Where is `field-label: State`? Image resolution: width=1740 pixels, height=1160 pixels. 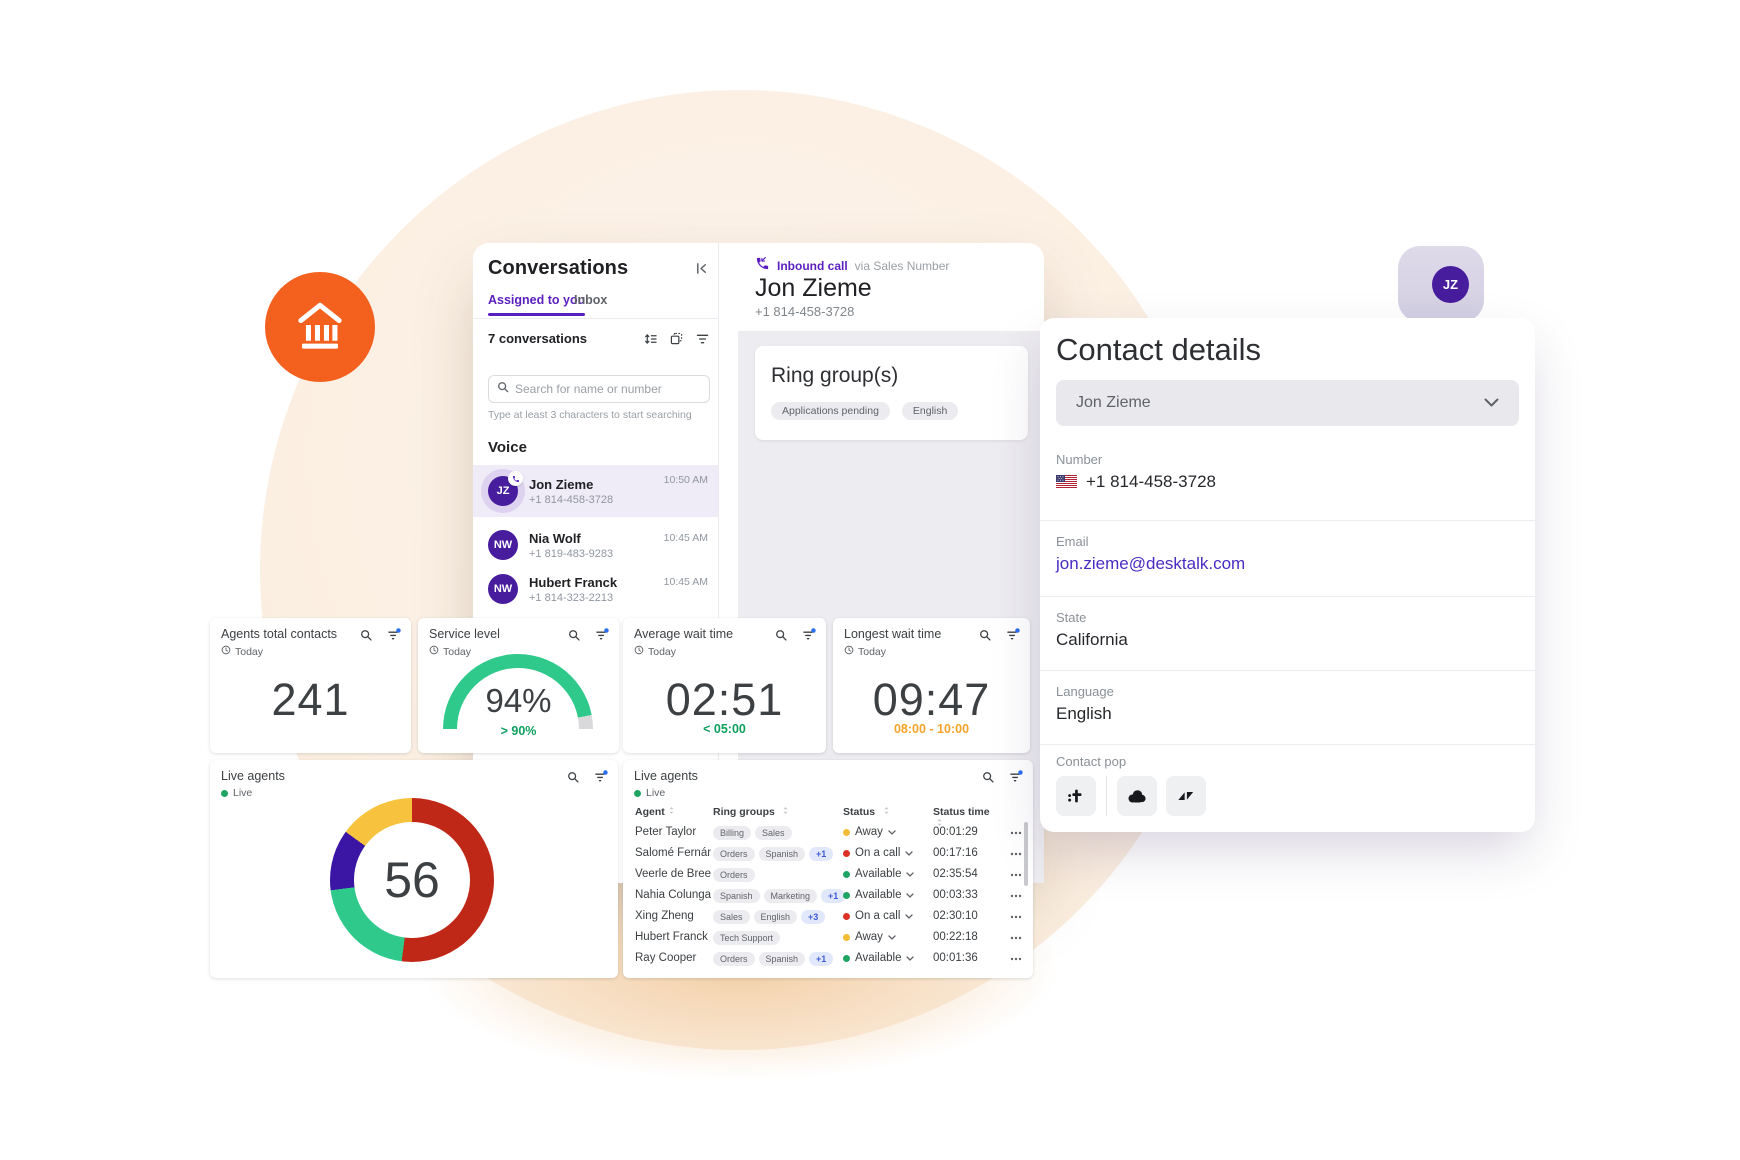 field-label: State is located at coordinates (1071, 617).